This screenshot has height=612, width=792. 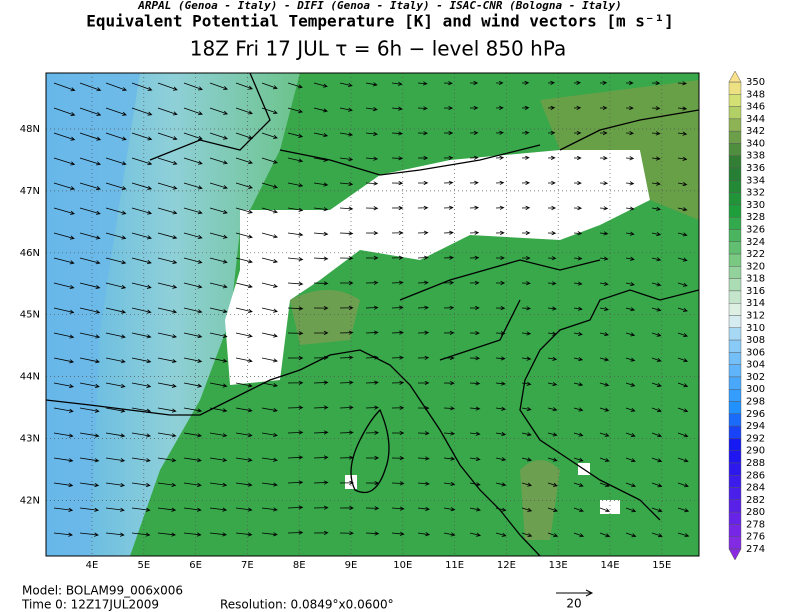 What do you see at coordinates (755, 389) in the screenshot?
I see `colorbar-label: 300` at bounding box center [755, 389].